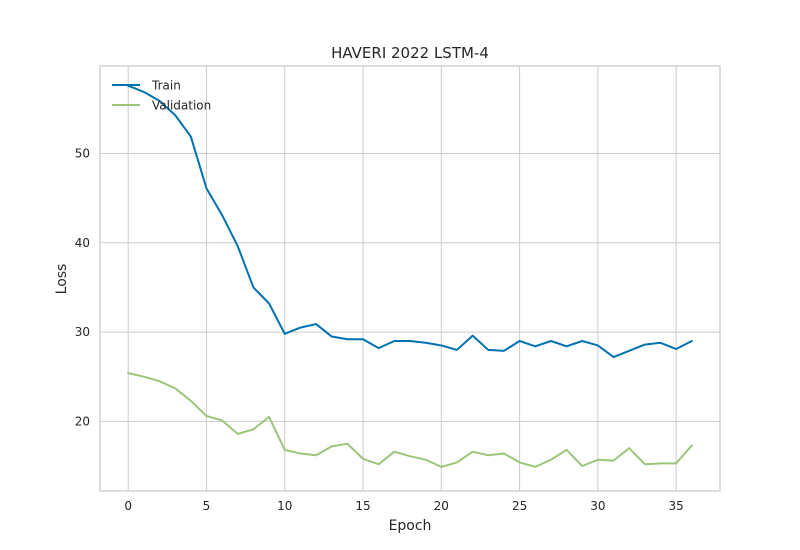 The width and height of the screenshot is (800, 550). What do you see at coordinates (519, 506) in the screenshot?
I see `x-tick-label: 25` at bounding box center [519, 506].